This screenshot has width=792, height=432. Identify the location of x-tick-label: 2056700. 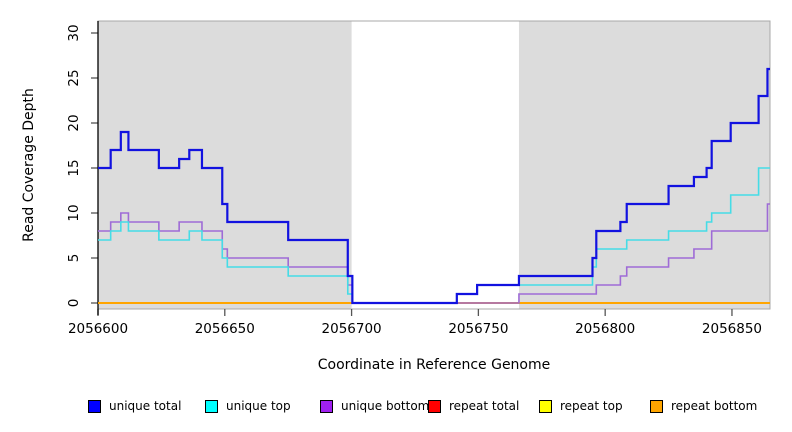
(352, 329).